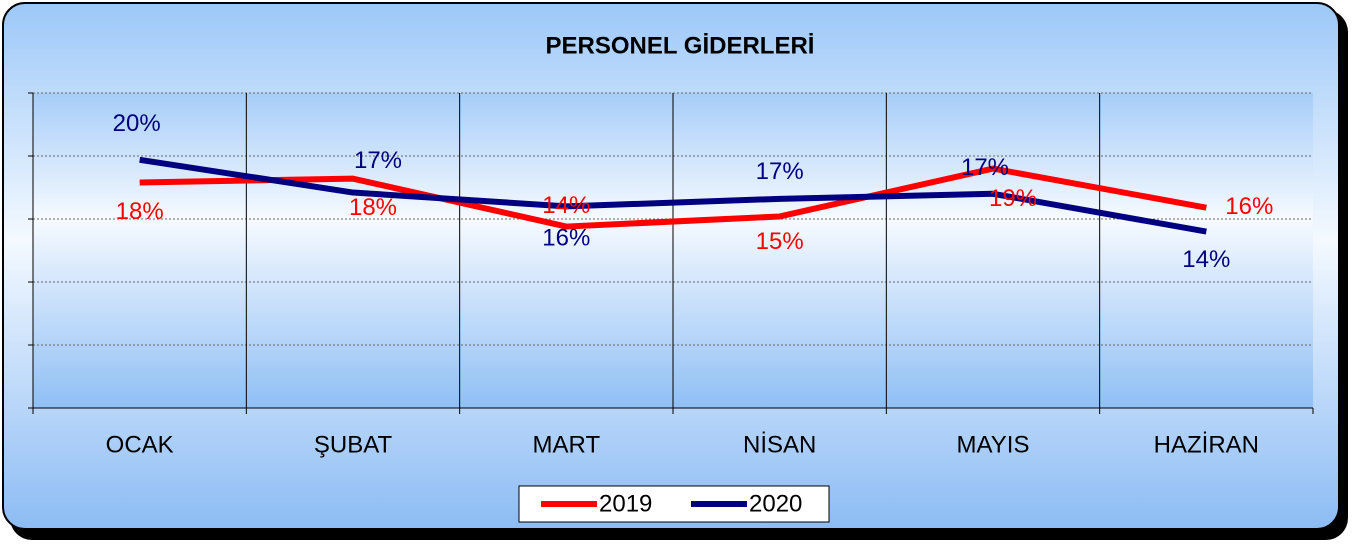  I want to click on x-tick-label: MAYIS, so click(993, 444).